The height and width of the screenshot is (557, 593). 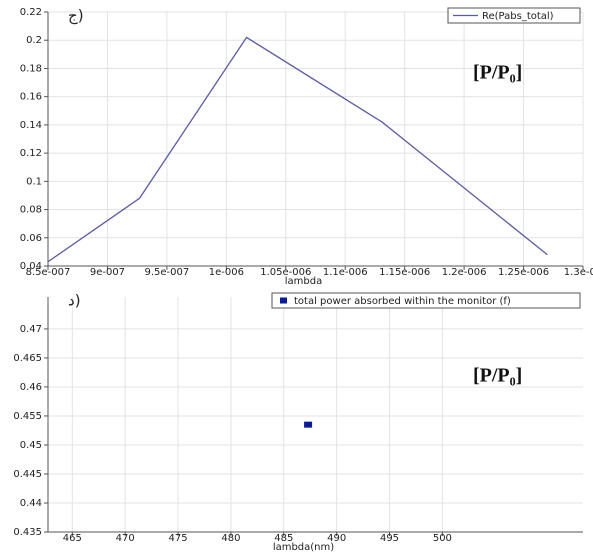 What do you see at coordinates (31, 125) in the screenshot?
I see `y-tick-label: 0.14` at bounding box center [31, 125].